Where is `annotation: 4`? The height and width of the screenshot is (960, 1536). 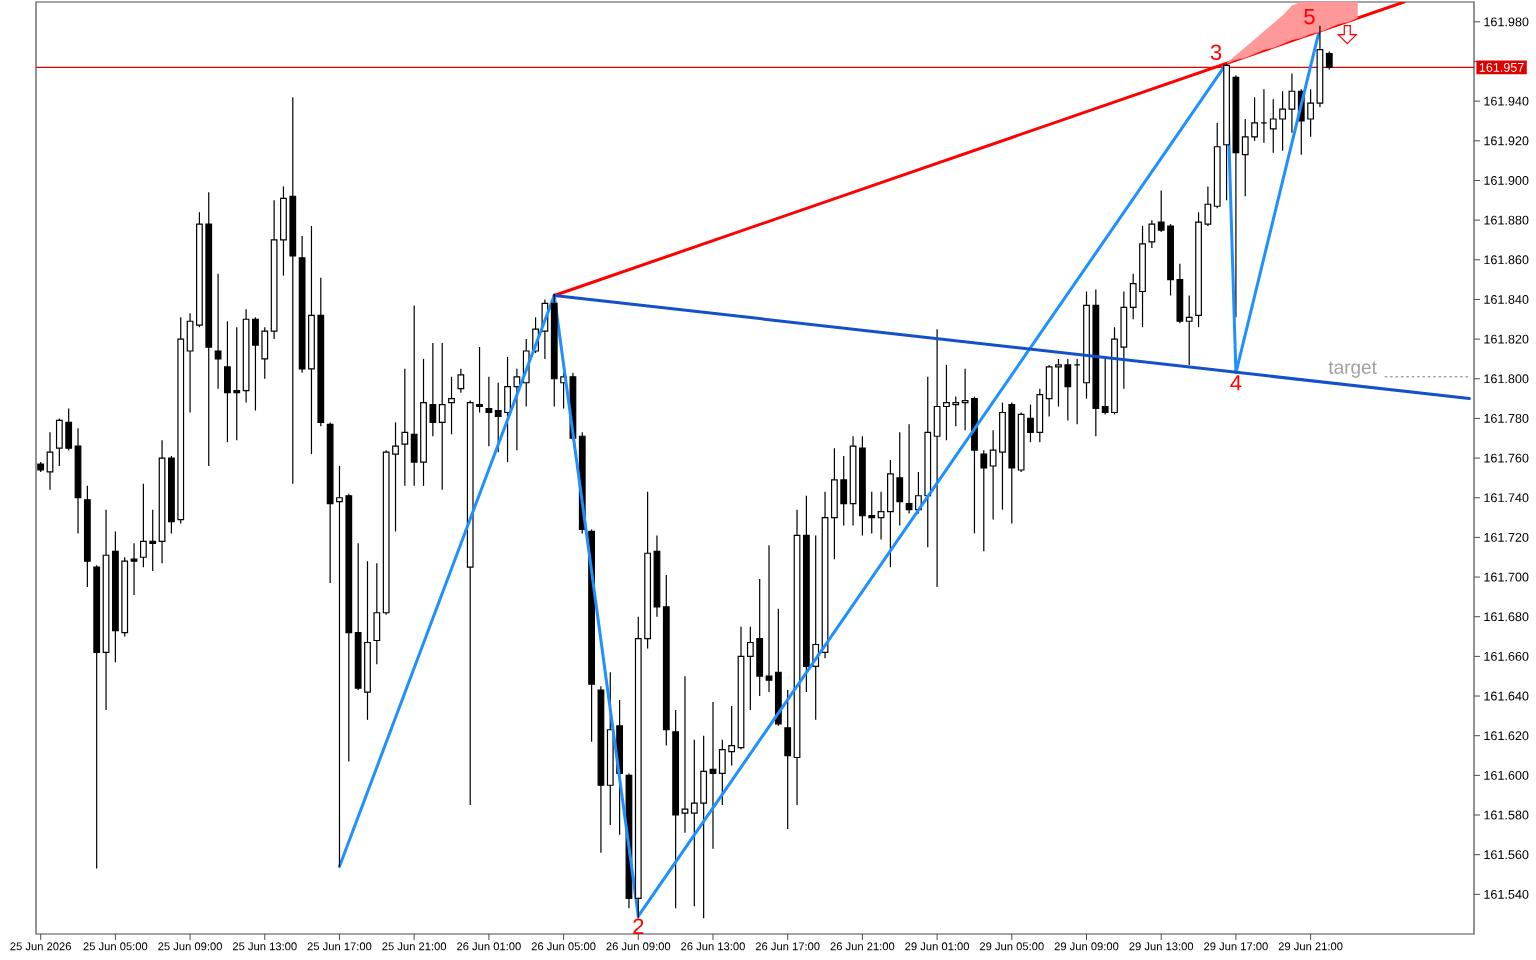
annotation: 4 is located at coordinates (1236, 383).